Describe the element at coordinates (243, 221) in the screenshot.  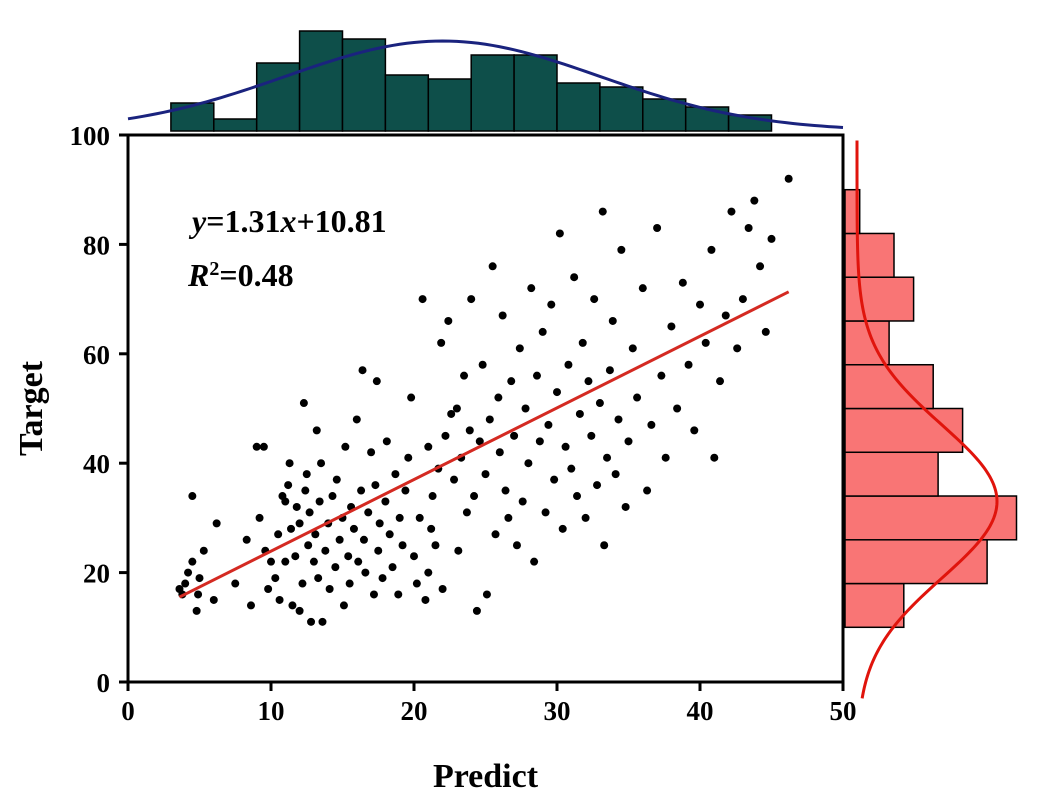
I see `equation-slope: =1.31` at that location.